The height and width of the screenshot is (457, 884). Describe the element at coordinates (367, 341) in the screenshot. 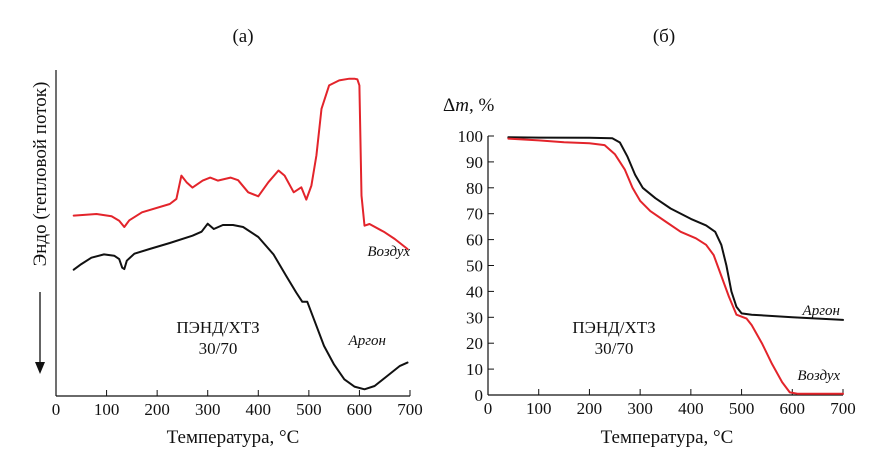

I see `panel-a-label-argon: Аргон` at that location.